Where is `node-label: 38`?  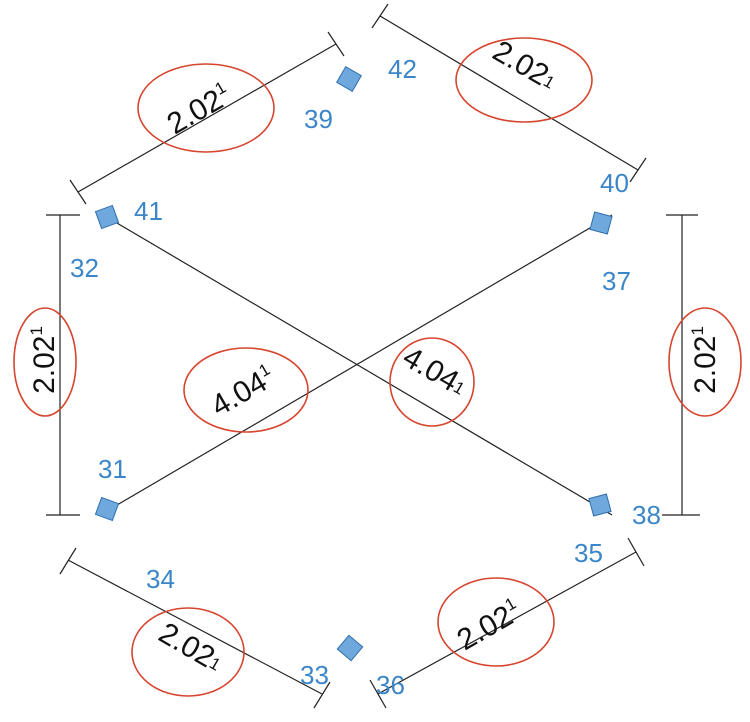 node-label: 38 is located at coordinates (646, 515).